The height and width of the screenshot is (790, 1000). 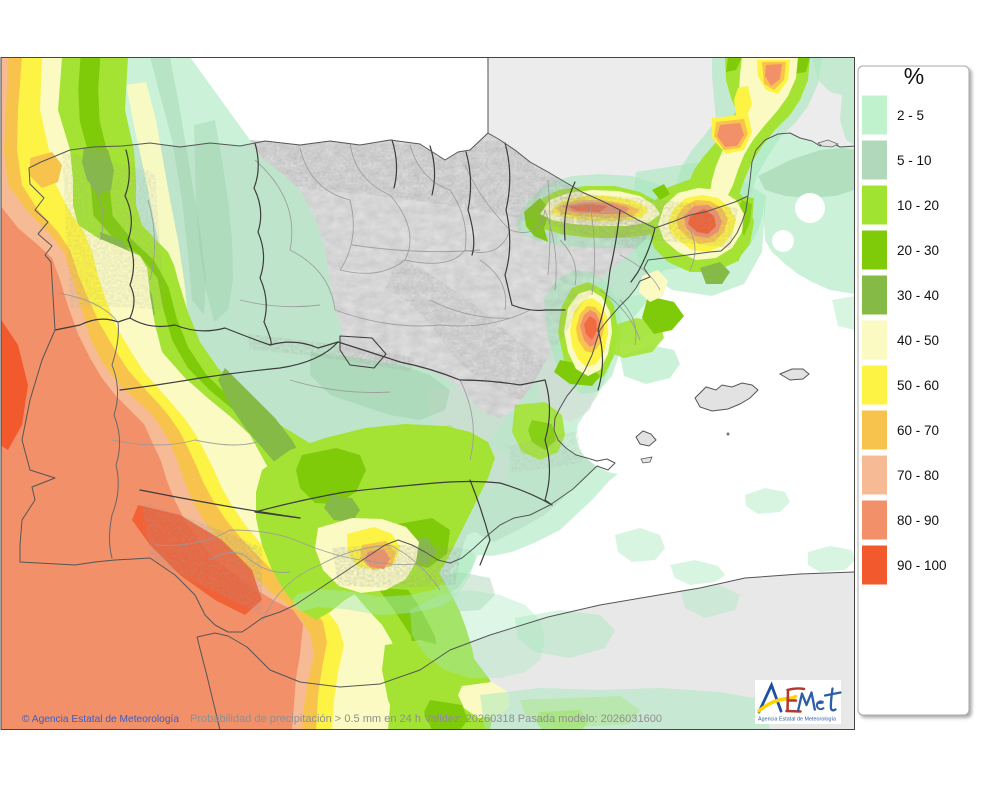 I want to click on svg-text: 80 - 90, so click(x=918, y=520).